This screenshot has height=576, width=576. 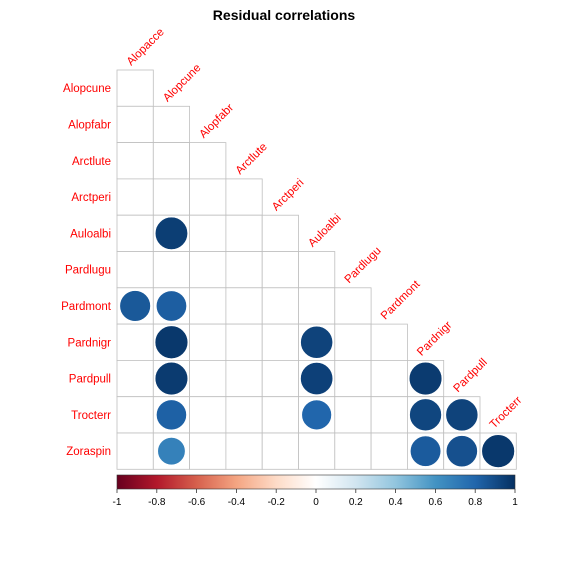 What do you see at coordinates (91, 198) in the screenshot?
I see `row-label: Arctperi` at bounding box center [91, 198].